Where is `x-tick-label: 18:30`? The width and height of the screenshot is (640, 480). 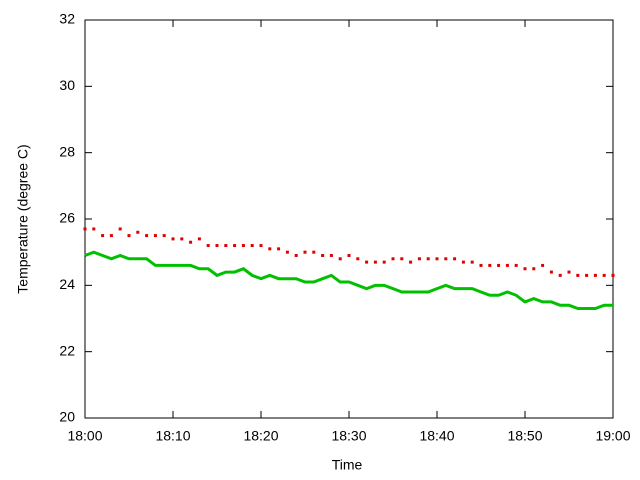 x-tick-label: 18:30 is located at coordinates (348, 436).